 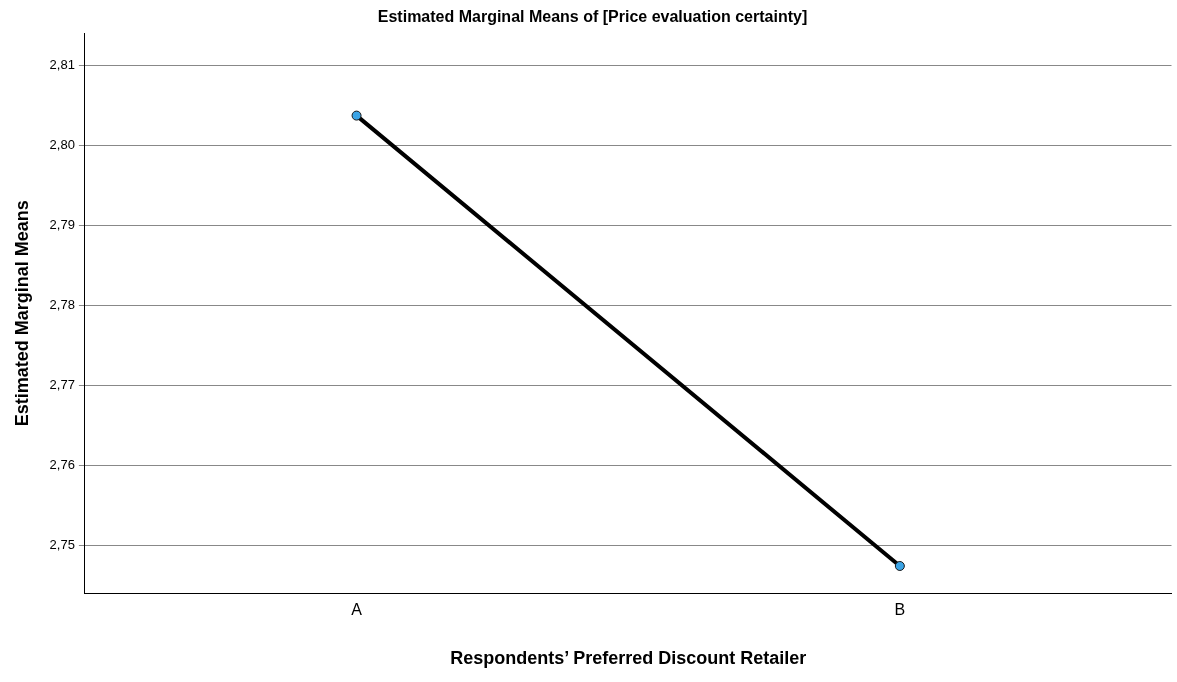 I want to click on y-tick-label: 2,81, so click(x=62, y=64).